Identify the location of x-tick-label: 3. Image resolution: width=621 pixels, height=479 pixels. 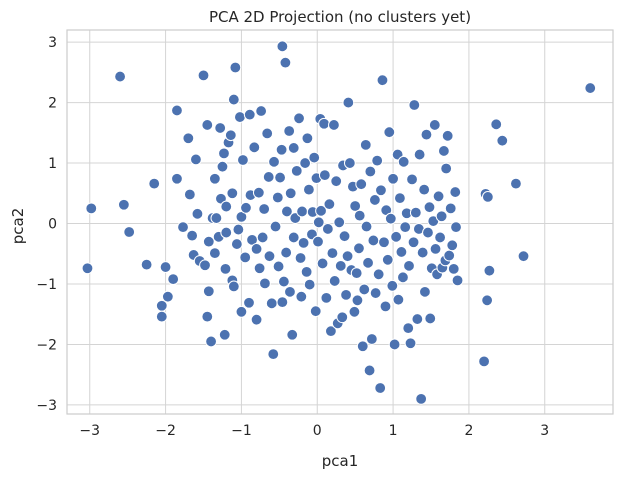
(544, 431).